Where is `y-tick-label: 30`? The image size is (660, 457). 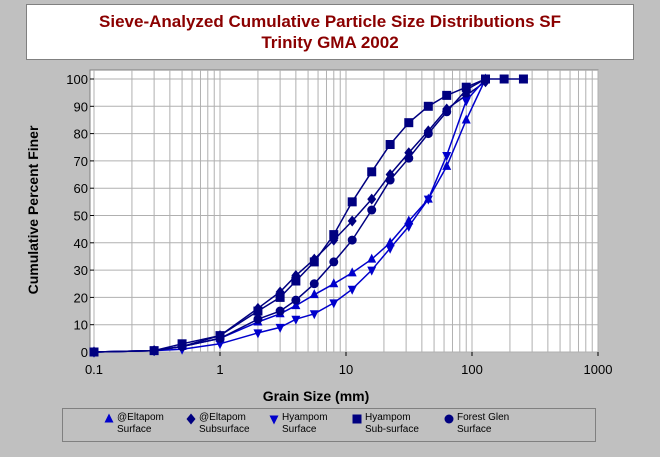 y-tick-label: 30 is located at coordinates (81, 270).